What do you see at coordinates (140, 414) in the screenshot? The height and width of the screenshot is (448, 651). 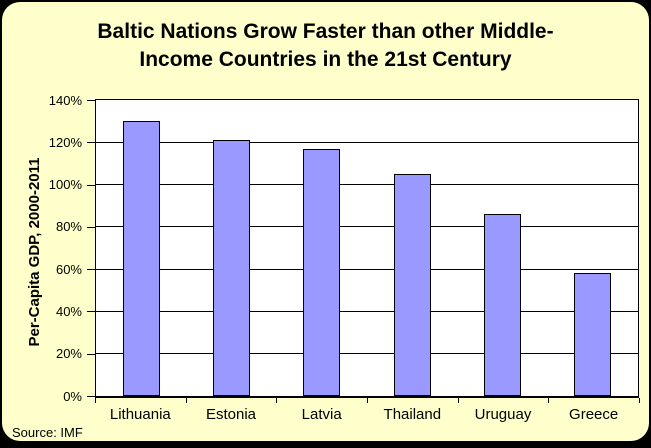 I see `category-label: Lithuania` at bounding box center [140, 414].